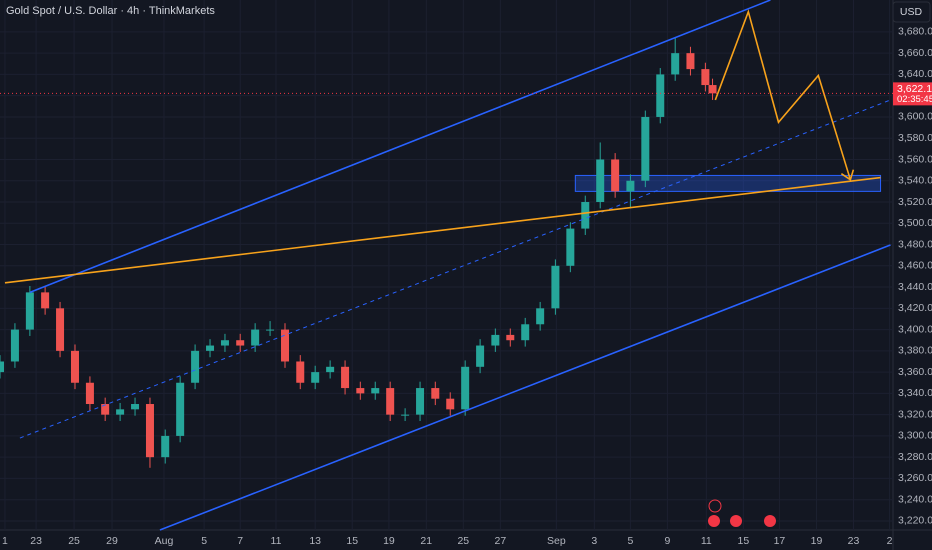 The image size is (932, 550). I want to click on y-tick-label: 3,500.00, so click(915, 223).